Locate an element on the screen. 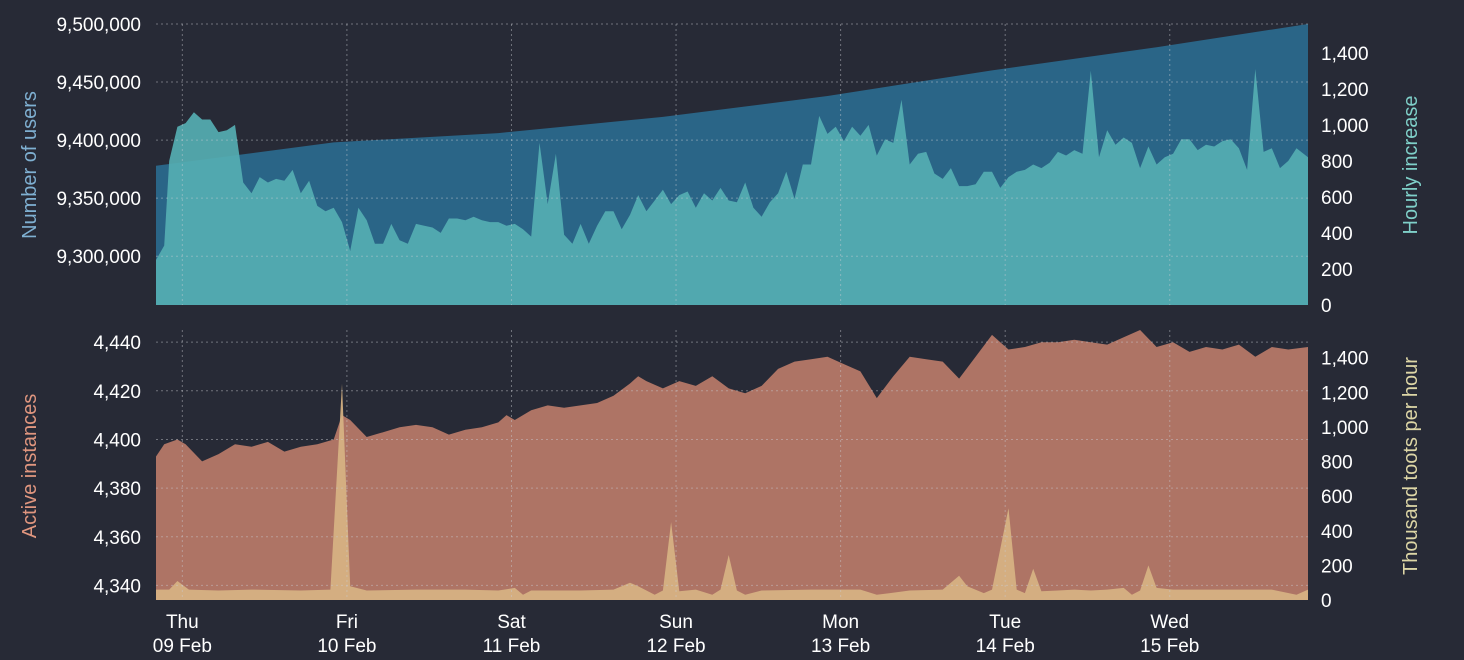 This screenshot has width=1464, height=660. left-tick-label: 4,380 is located at coordinates (117, 489).